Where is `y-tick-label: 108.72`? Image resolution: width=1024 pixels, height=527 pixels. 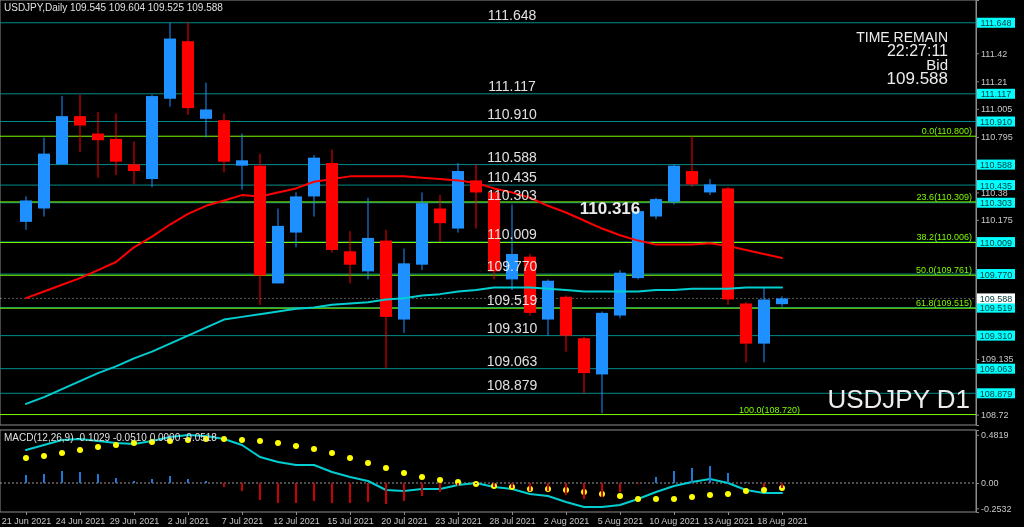 y-tick-label: 108.72 is located at coordinates (995, 414).